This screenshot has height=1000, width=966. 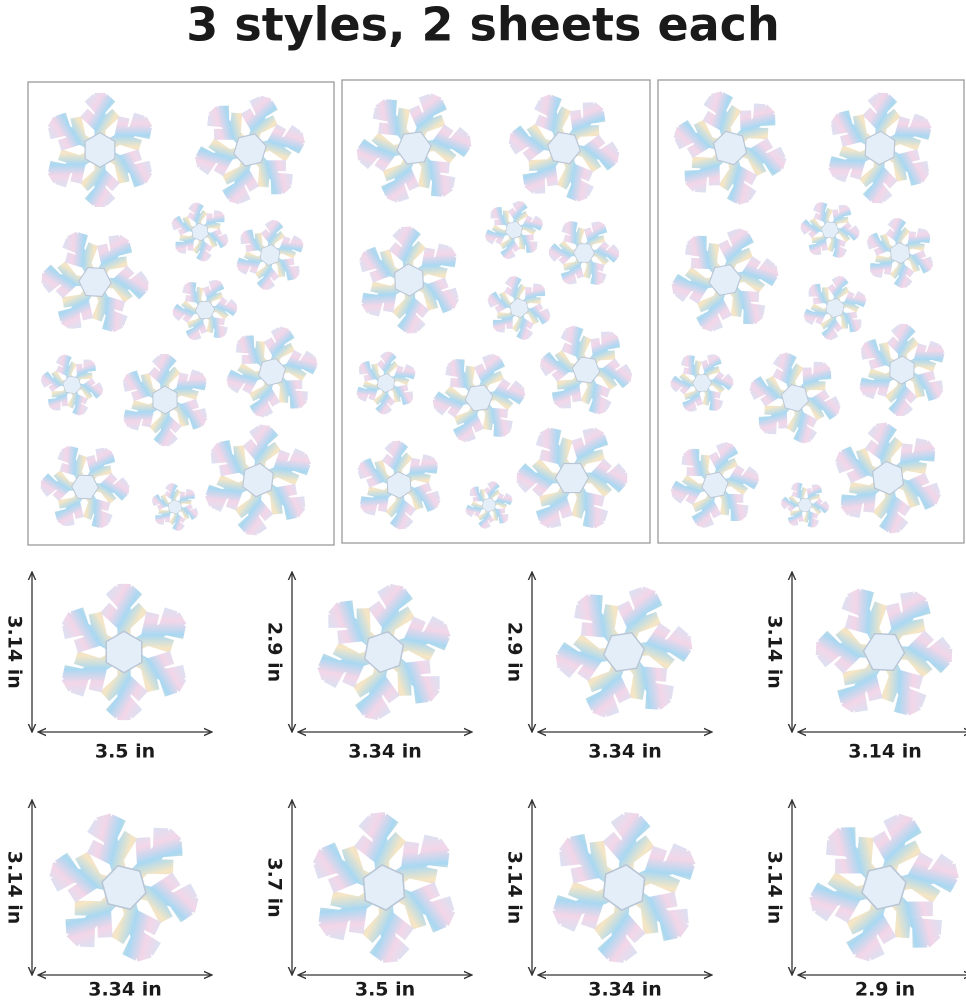 What do you see at coordinates (885, 752) in the screenshot?
I see `width-label: 3.14 in` at bounding box center [885, 752].